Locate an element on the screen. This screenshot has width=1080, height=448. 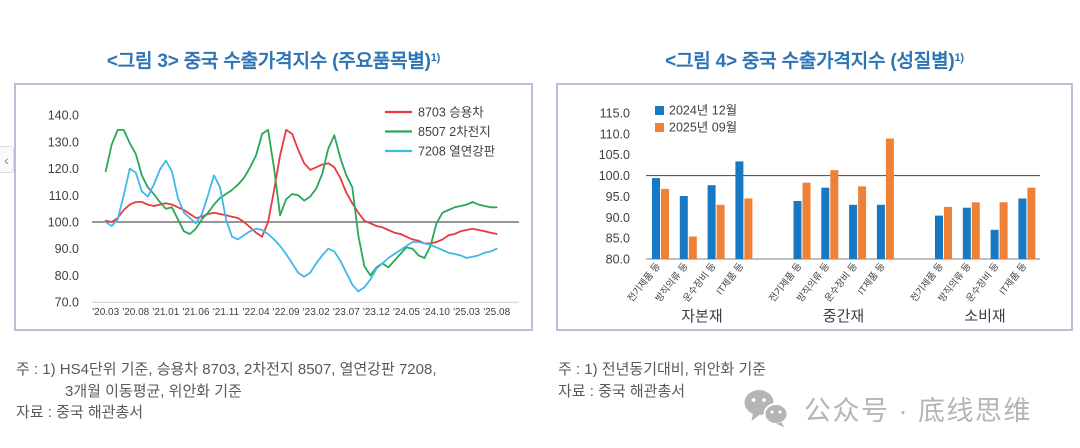
y-axis-label: 105.0 is located at coordinates (614, 155).